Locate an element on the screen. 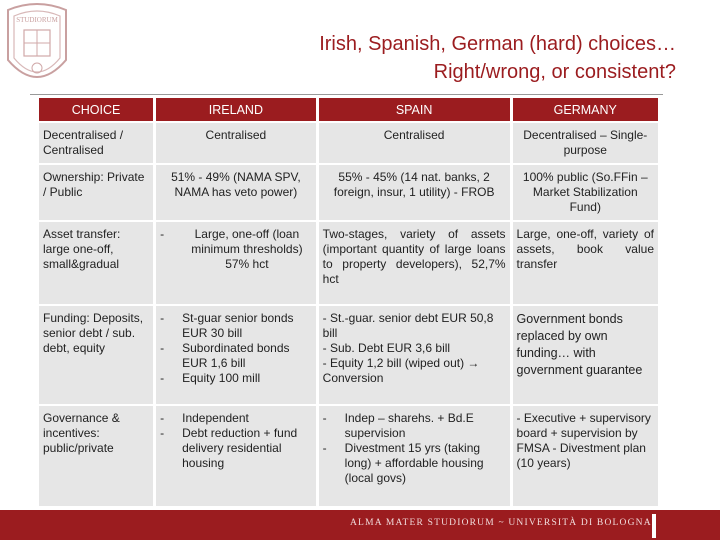 This screenshot has height=540, width=720. seal-lettering: STUDIORUM is located at coordinates (37, 20).